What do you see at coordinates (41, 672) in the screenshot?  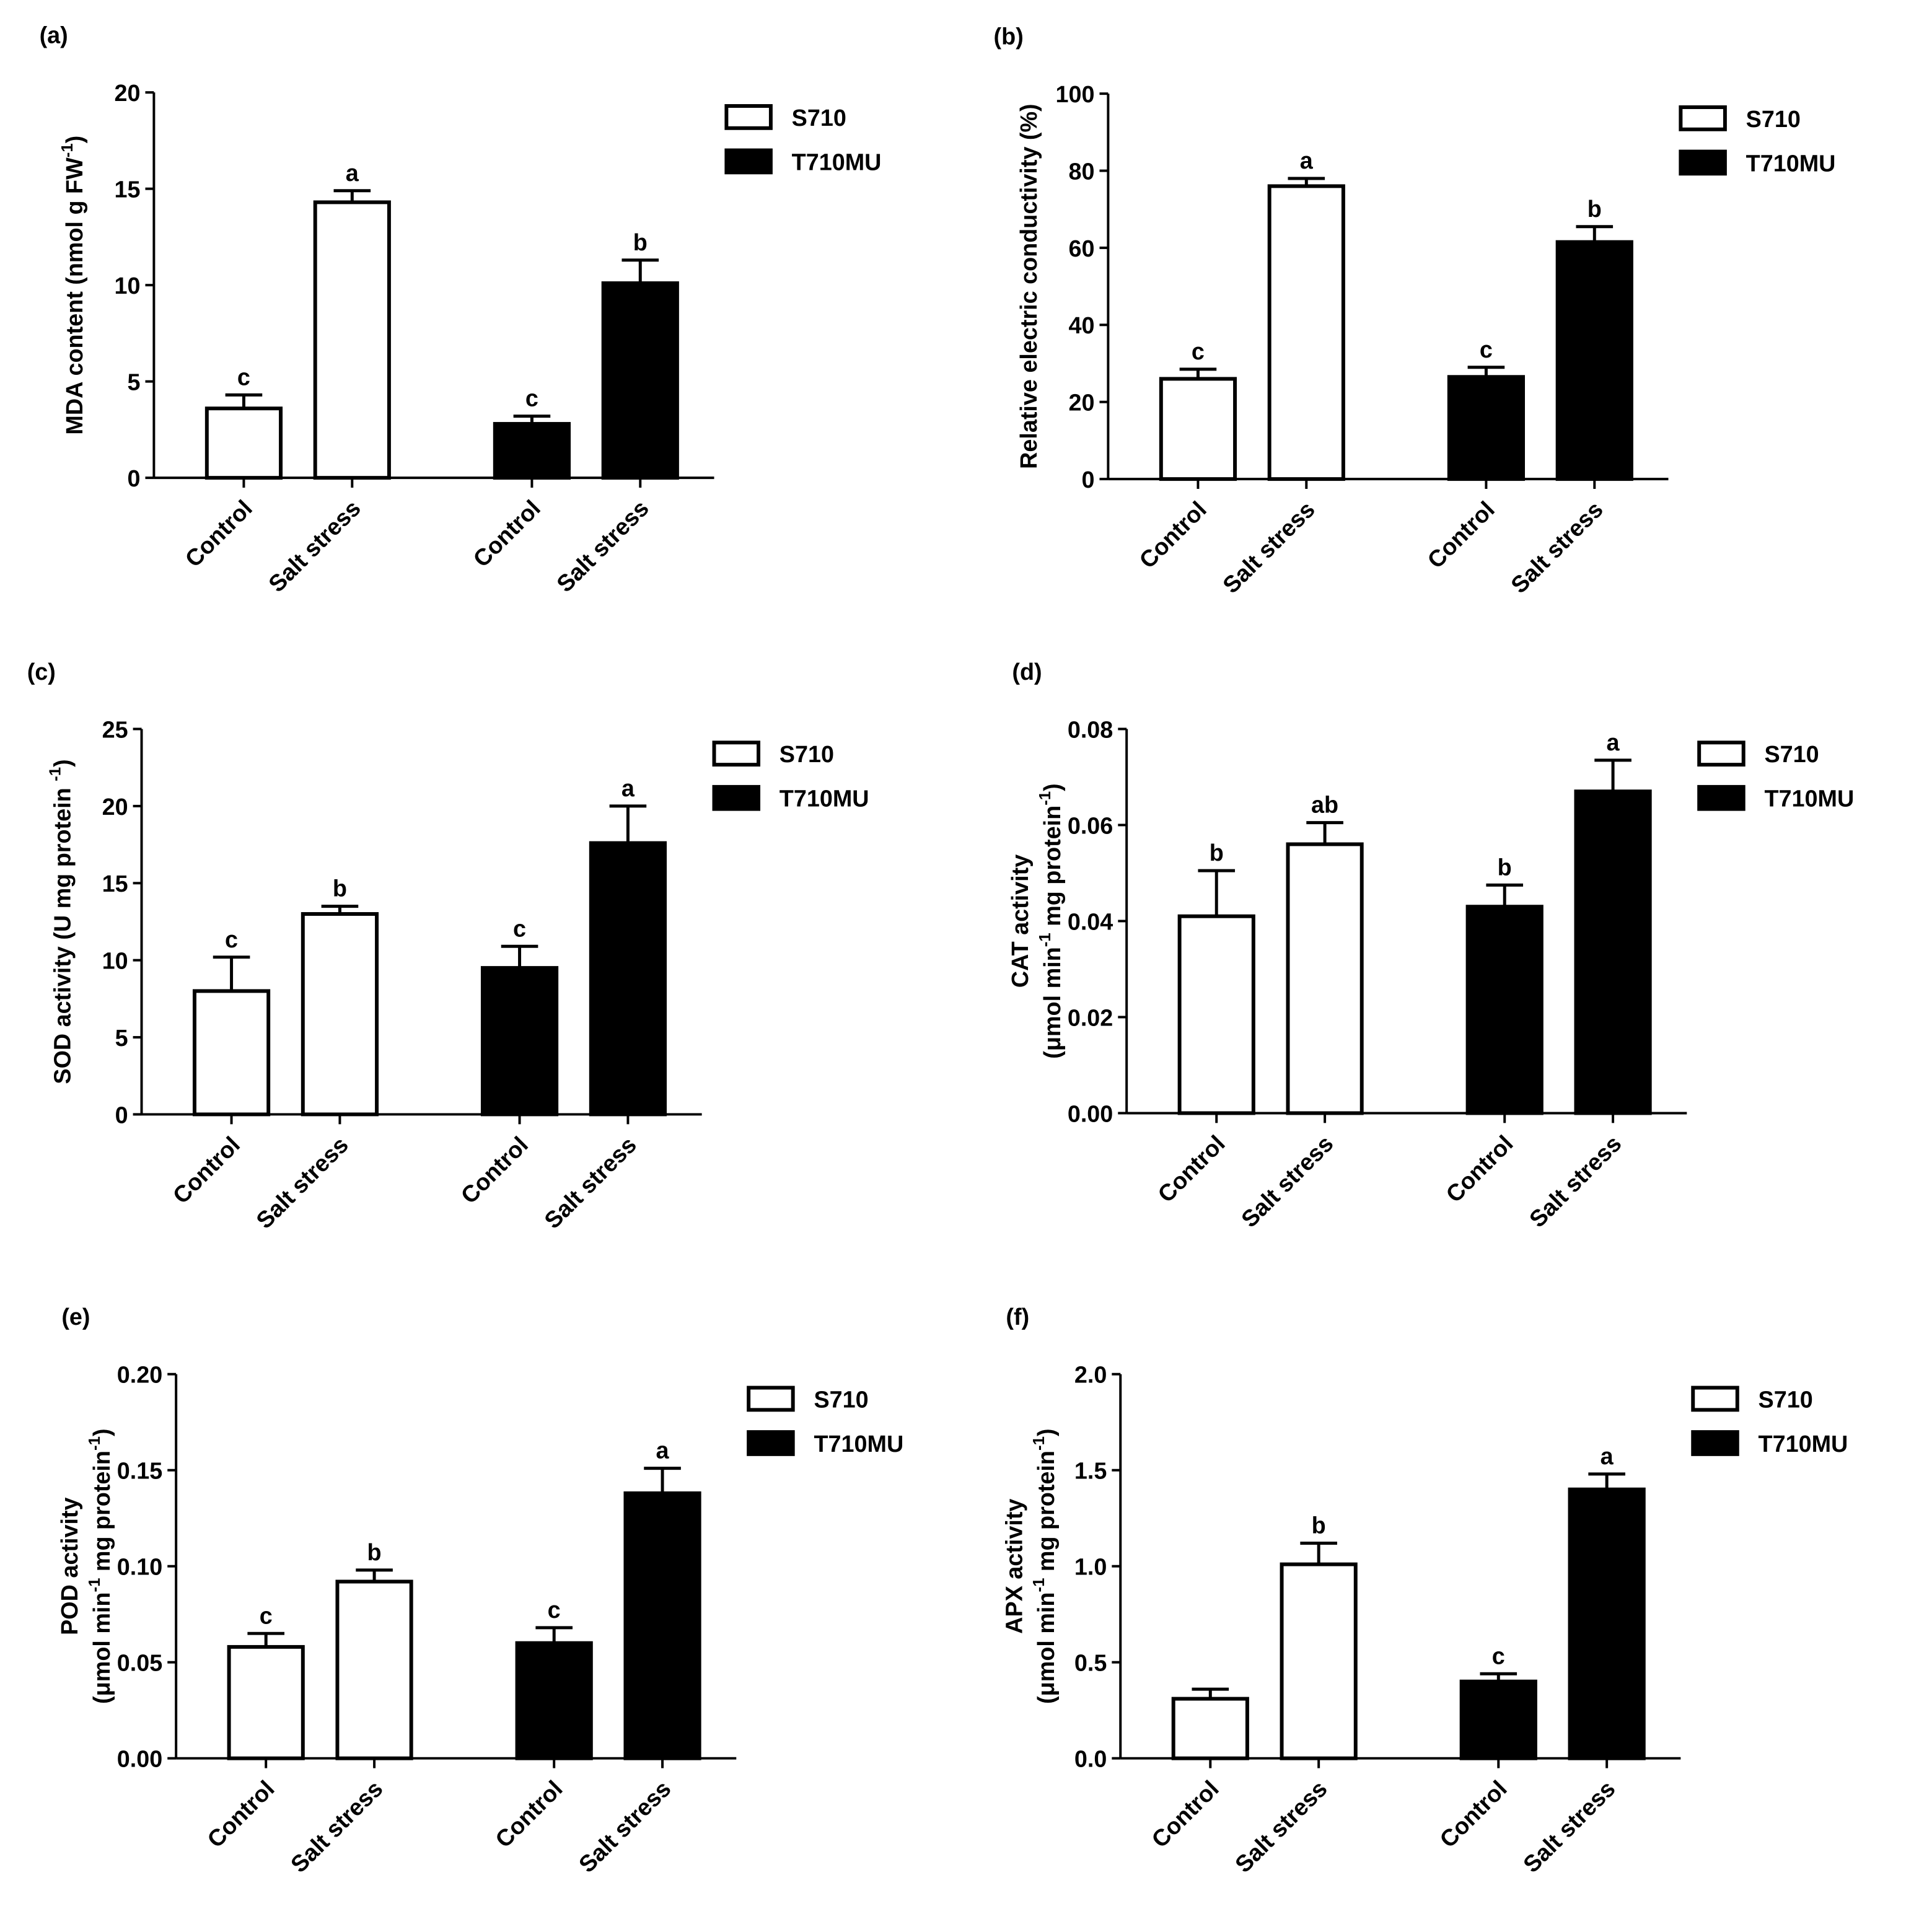 I see `panel-label: (c)` at bounding box center [41, 672].